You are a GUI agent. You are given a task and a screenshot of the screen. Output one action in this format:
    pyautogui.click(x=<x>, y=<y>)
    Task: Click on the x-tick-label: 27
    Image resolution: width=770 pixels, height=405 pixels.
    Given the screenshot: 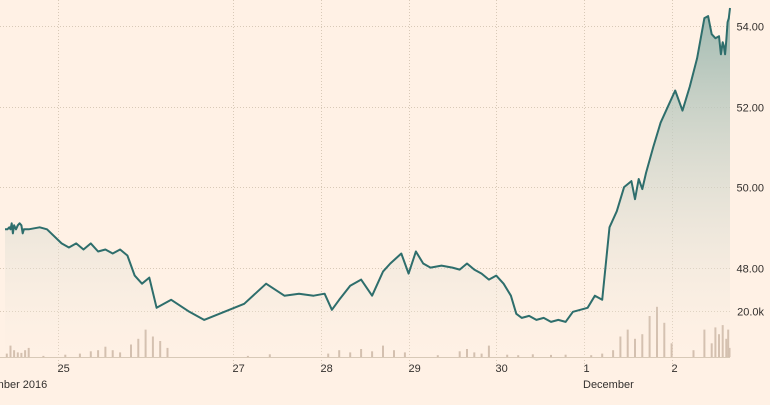 What is the action you would take?
    pyautogui.click(x=239, y=369)
    